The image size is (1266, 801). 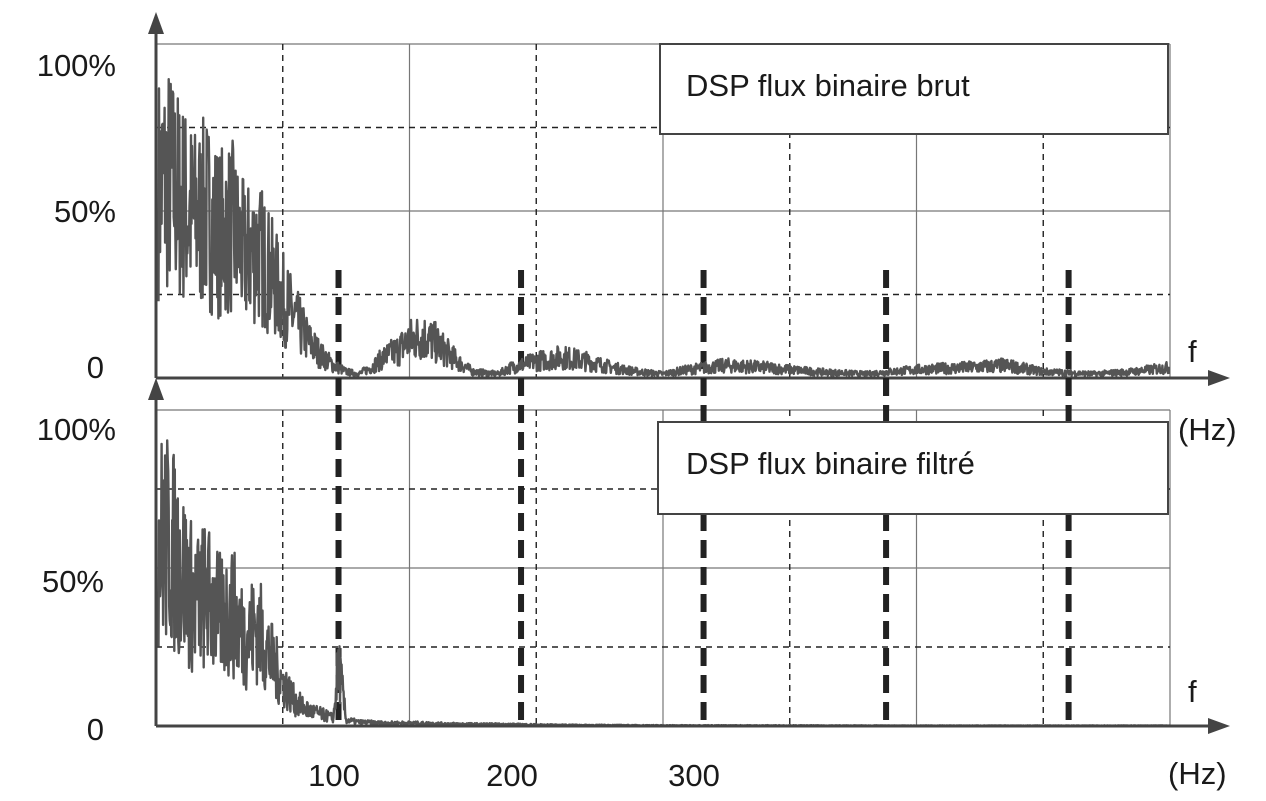 I want to click on legend: DSP flux binaire brut, so click(x=914, y=89).